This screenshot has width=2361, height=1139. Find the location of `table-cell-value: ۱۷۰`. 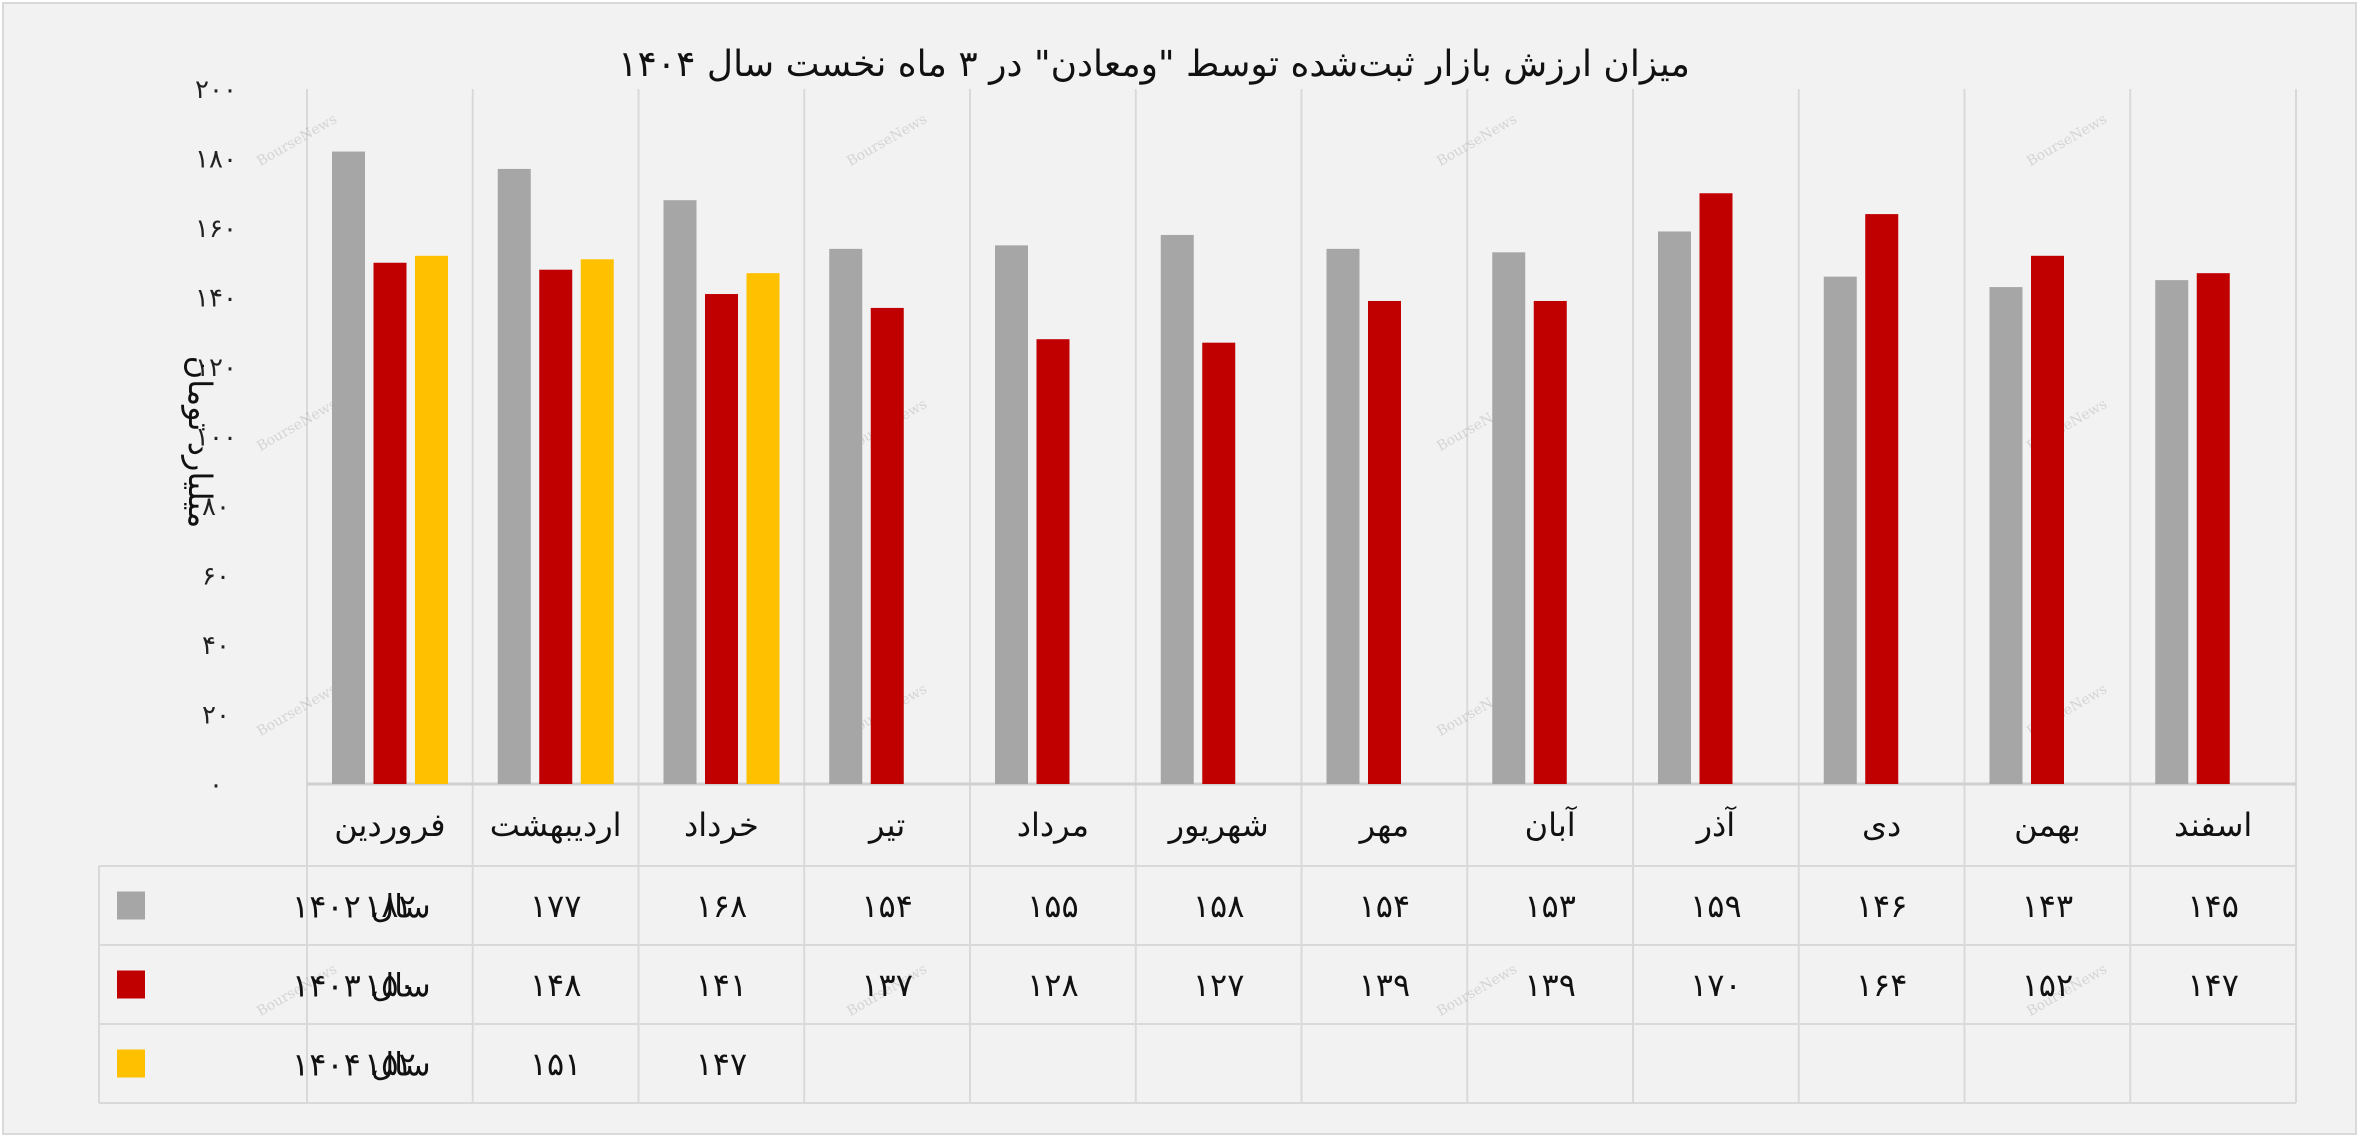

table-cell-value: ۱۷۰ is located at coordinates (1716, 985).